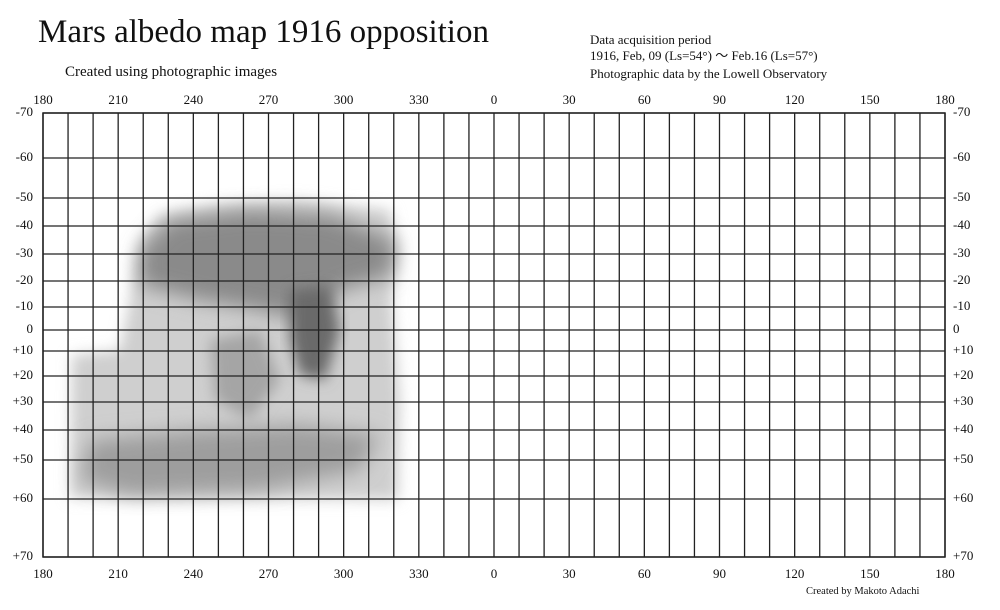 Image resolution: width=1000 pixels, height=610 pixels. I want to click on credit: Created by Makoto Adachi, so click(863, 591).